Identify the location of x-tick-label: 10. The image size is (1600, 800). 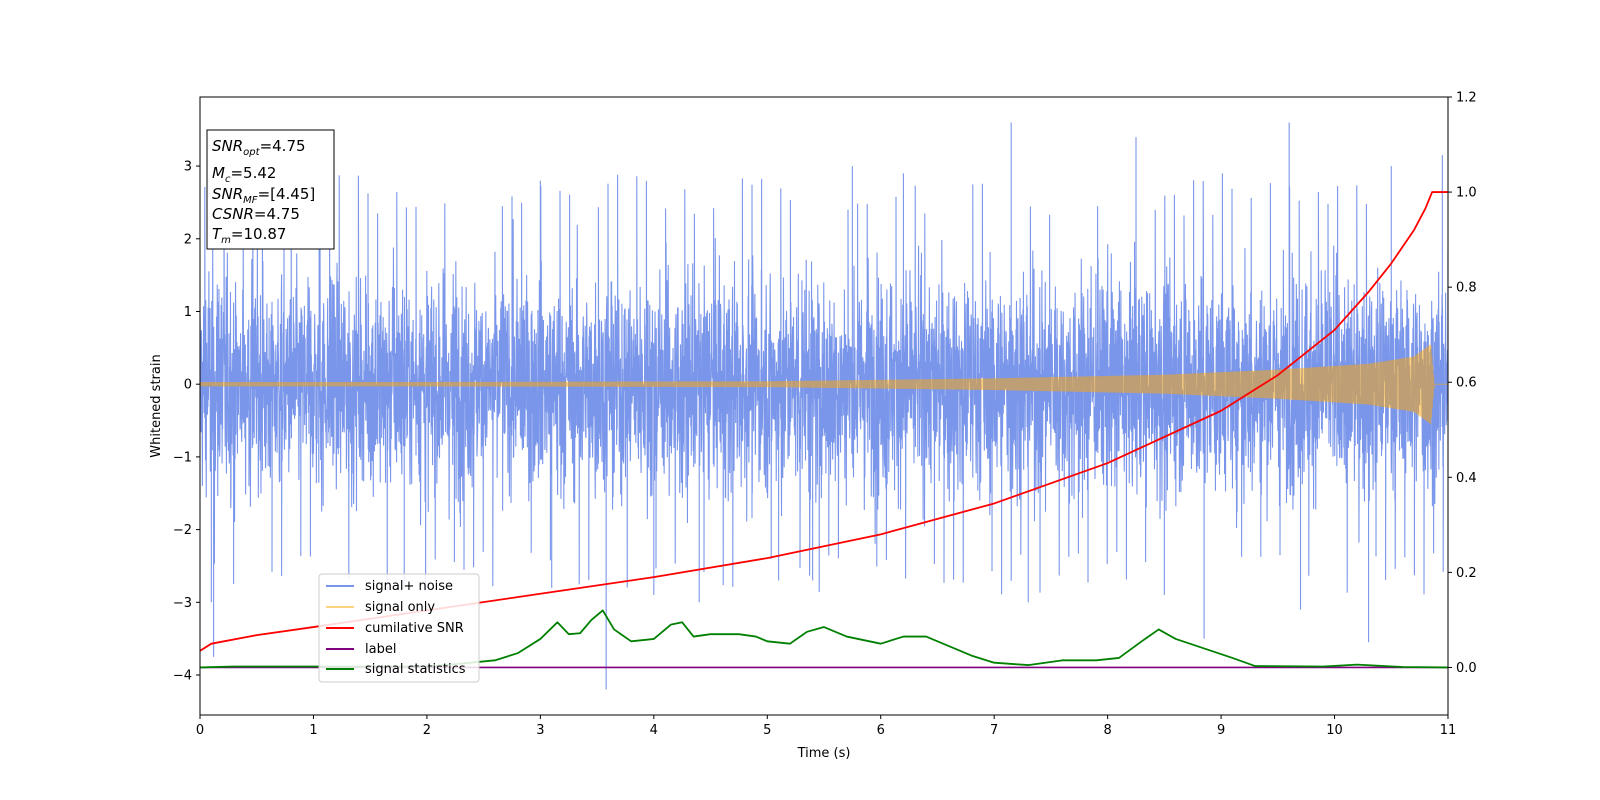
(1334, 730).